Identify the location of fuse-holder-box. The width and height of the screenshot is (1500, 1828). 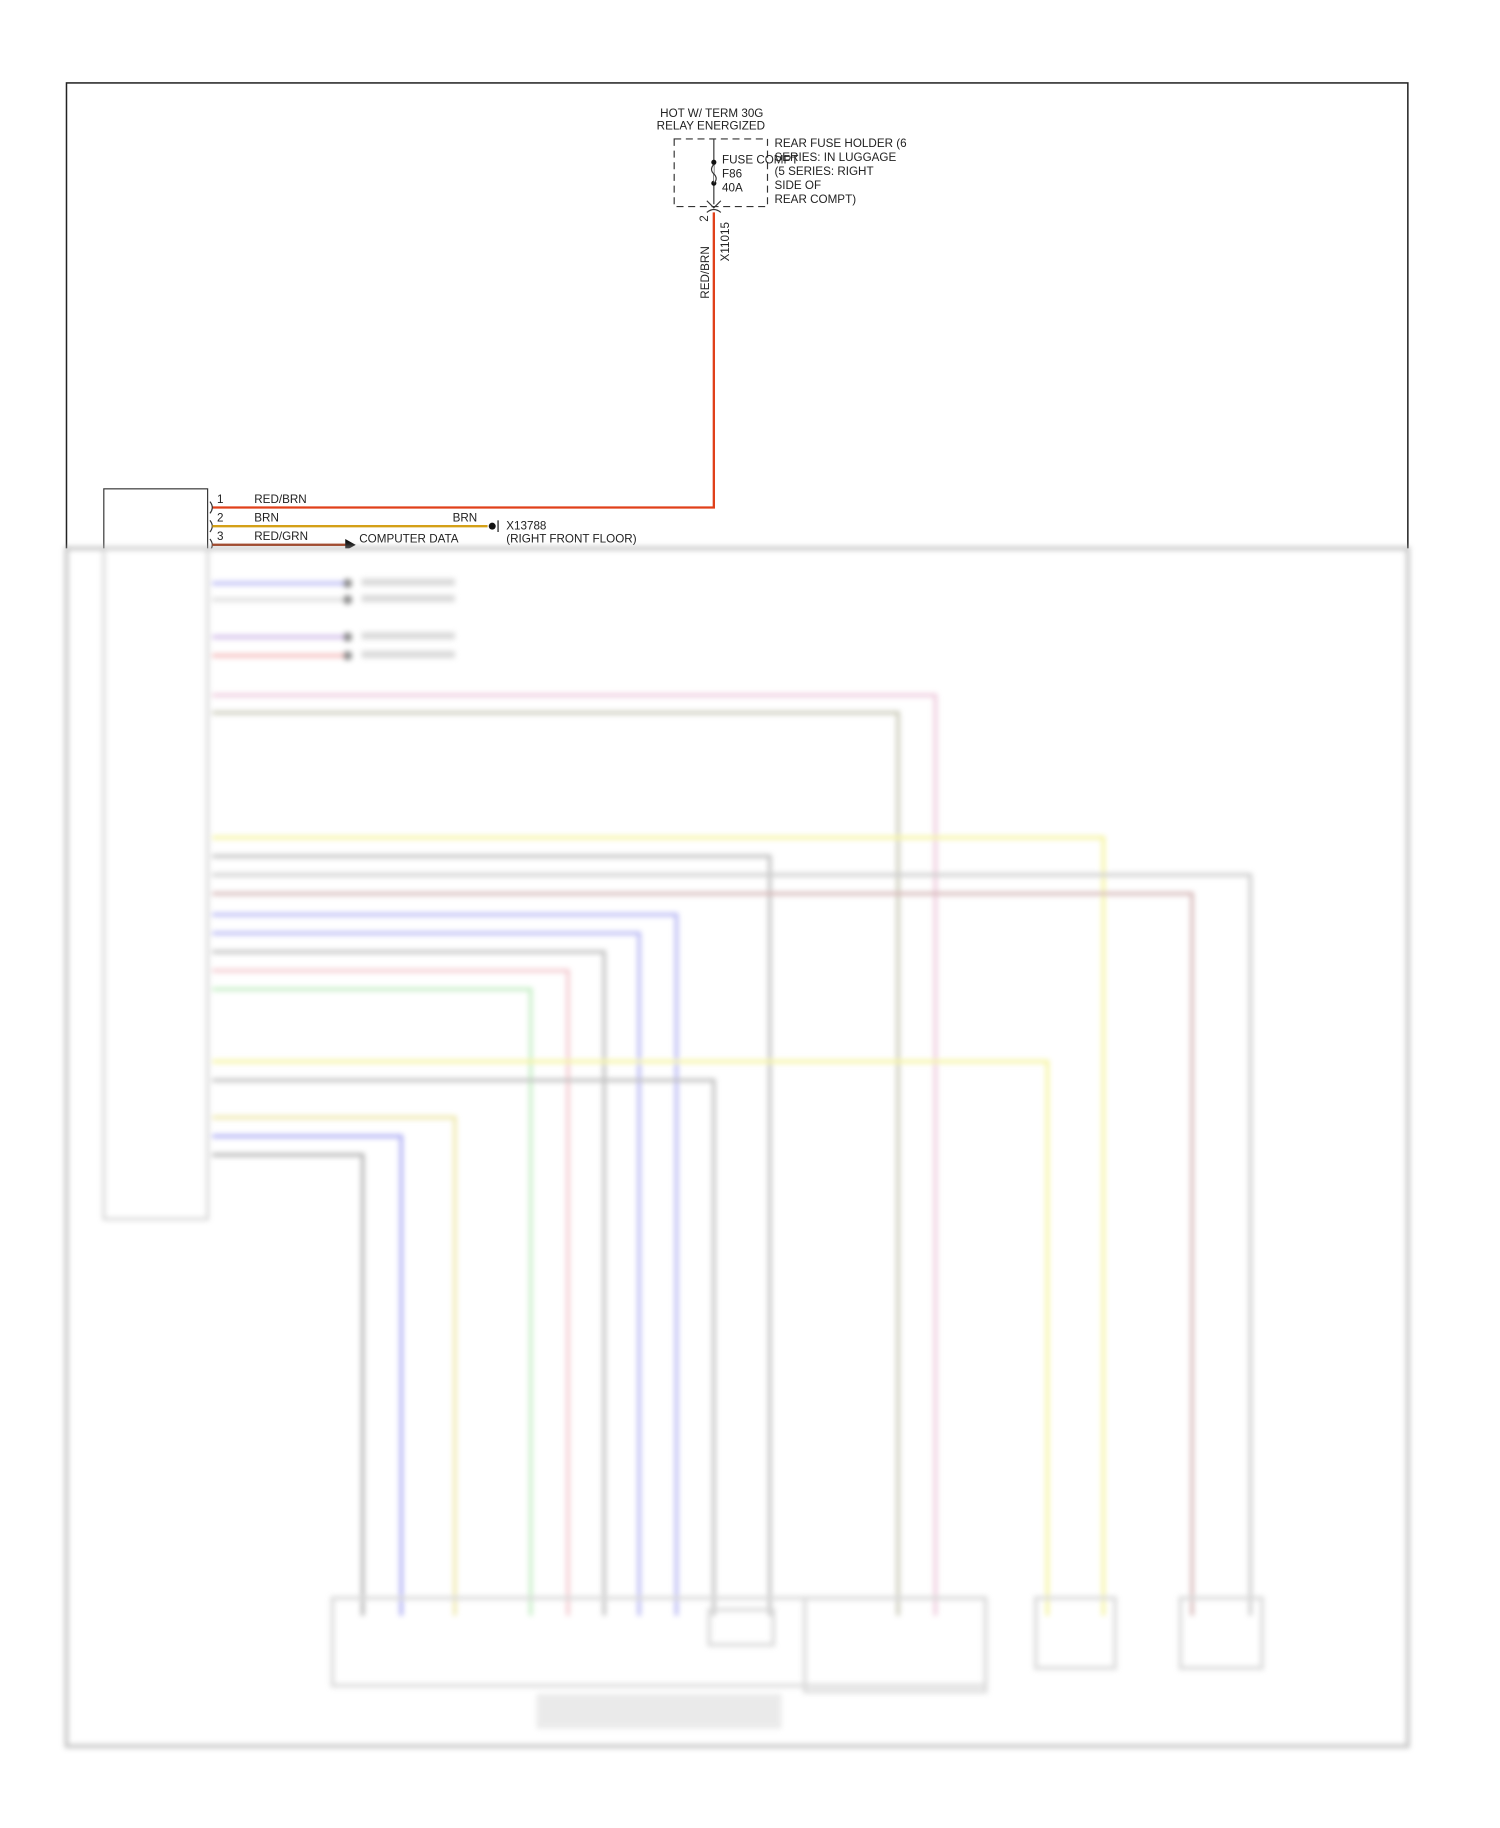
(721, 173).